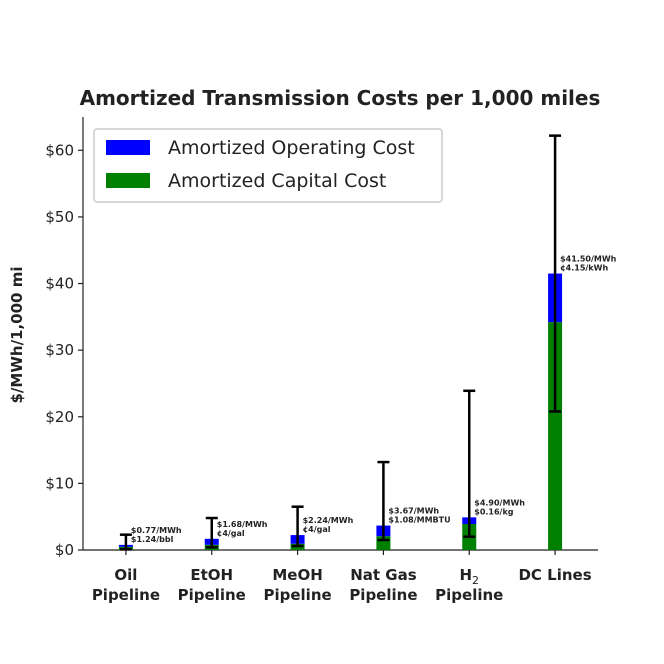  What do you see at coordinates (125, 575) in the screenshot?
I see `x-tick-label: Oil` at bounding box center [125, 575].